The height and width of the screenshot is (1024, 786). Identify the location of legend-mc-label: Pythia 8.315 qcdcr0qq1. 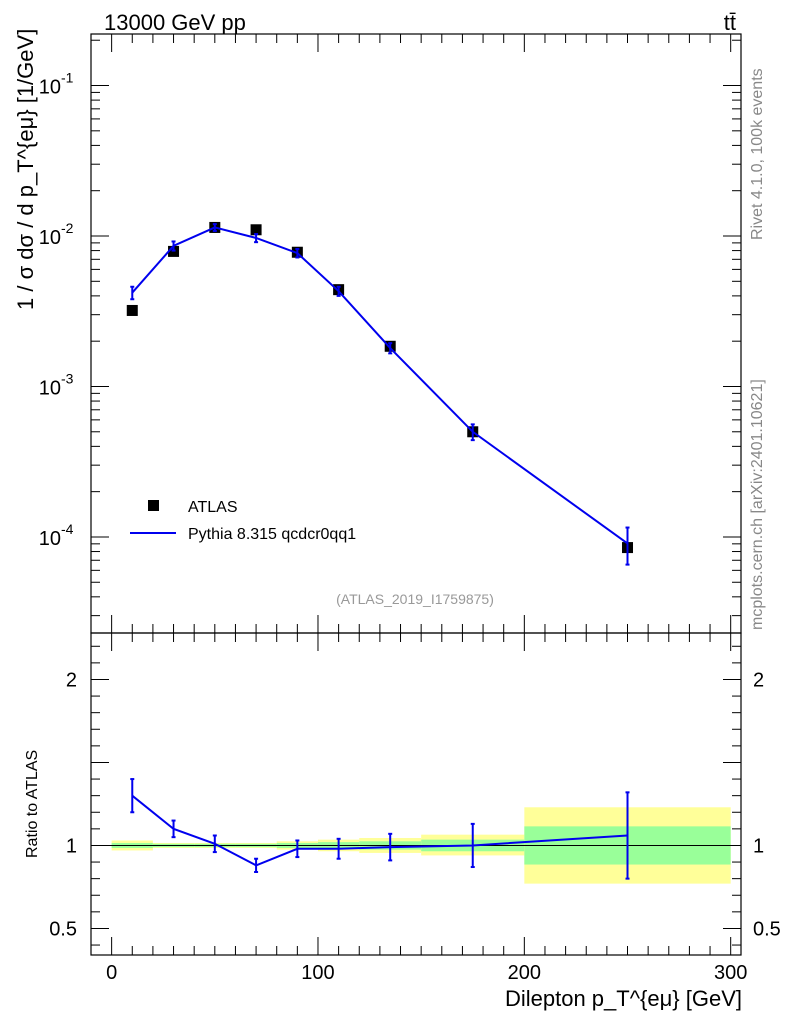
(272, 534).